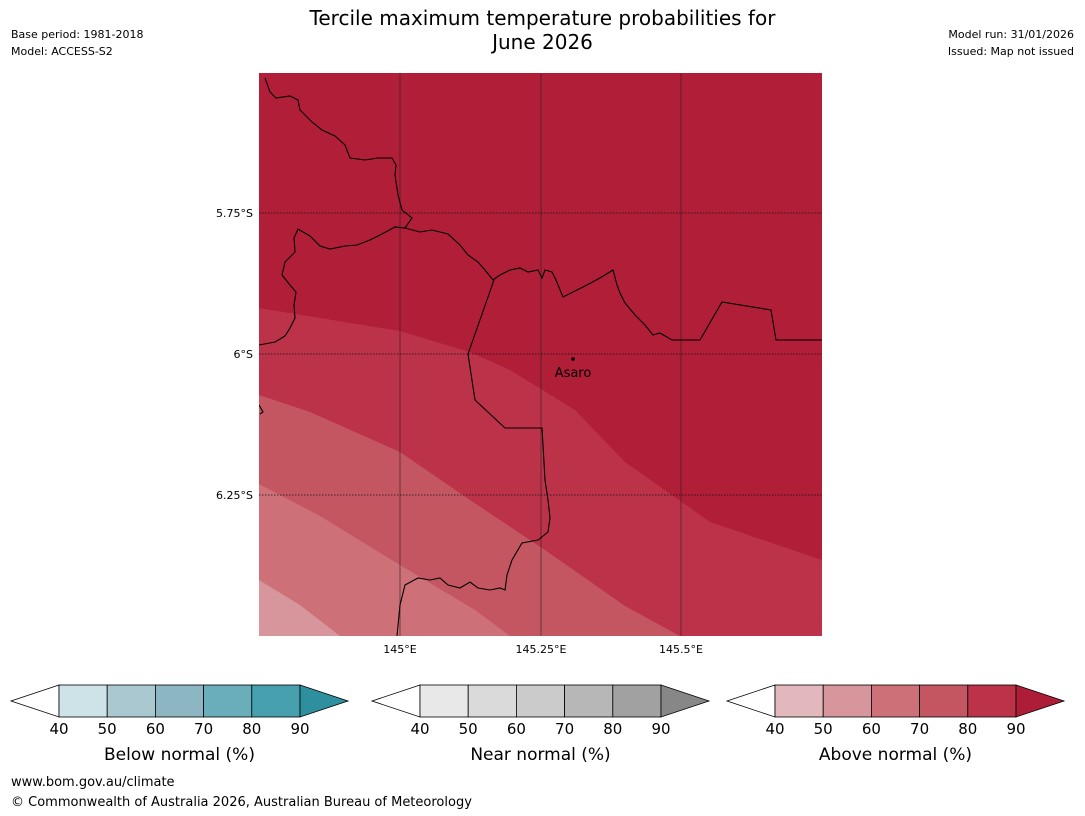 The width and height of the screenshot is (1085, 816). I want to click on legend-near-label: Near normal (%), so click(540, 755).